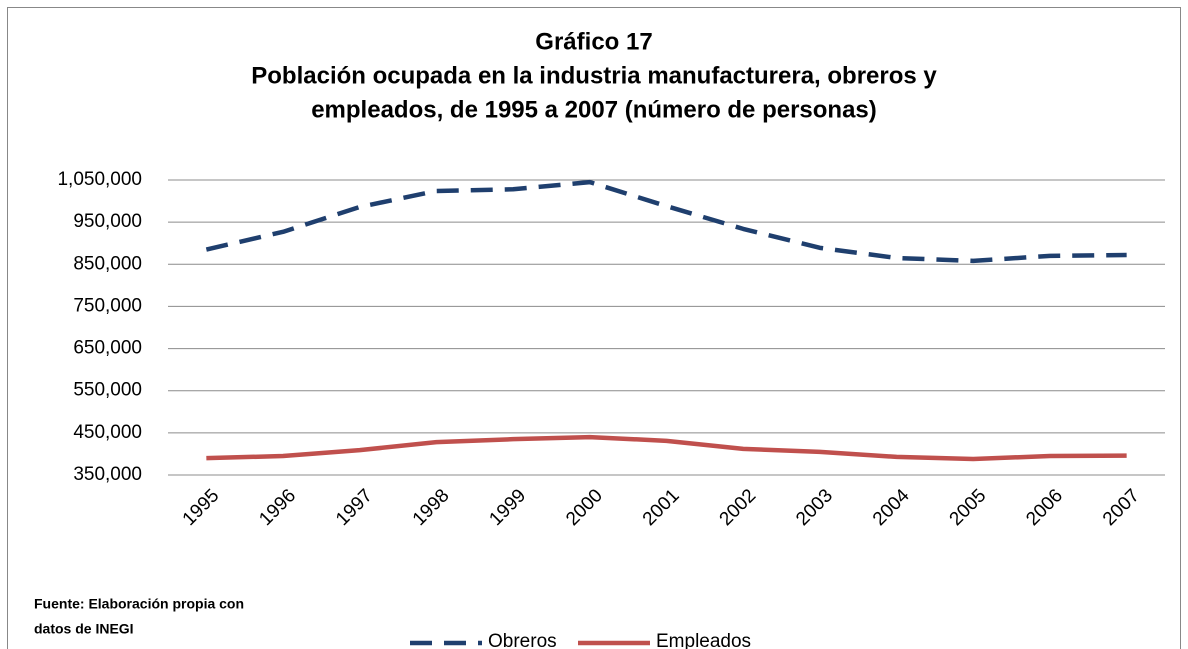 The height and width of the screenshot is (649, 1188). Describe the element at coordinates (507, 507) in the screenshot. I see `x-tick-label: 1999` at that location.